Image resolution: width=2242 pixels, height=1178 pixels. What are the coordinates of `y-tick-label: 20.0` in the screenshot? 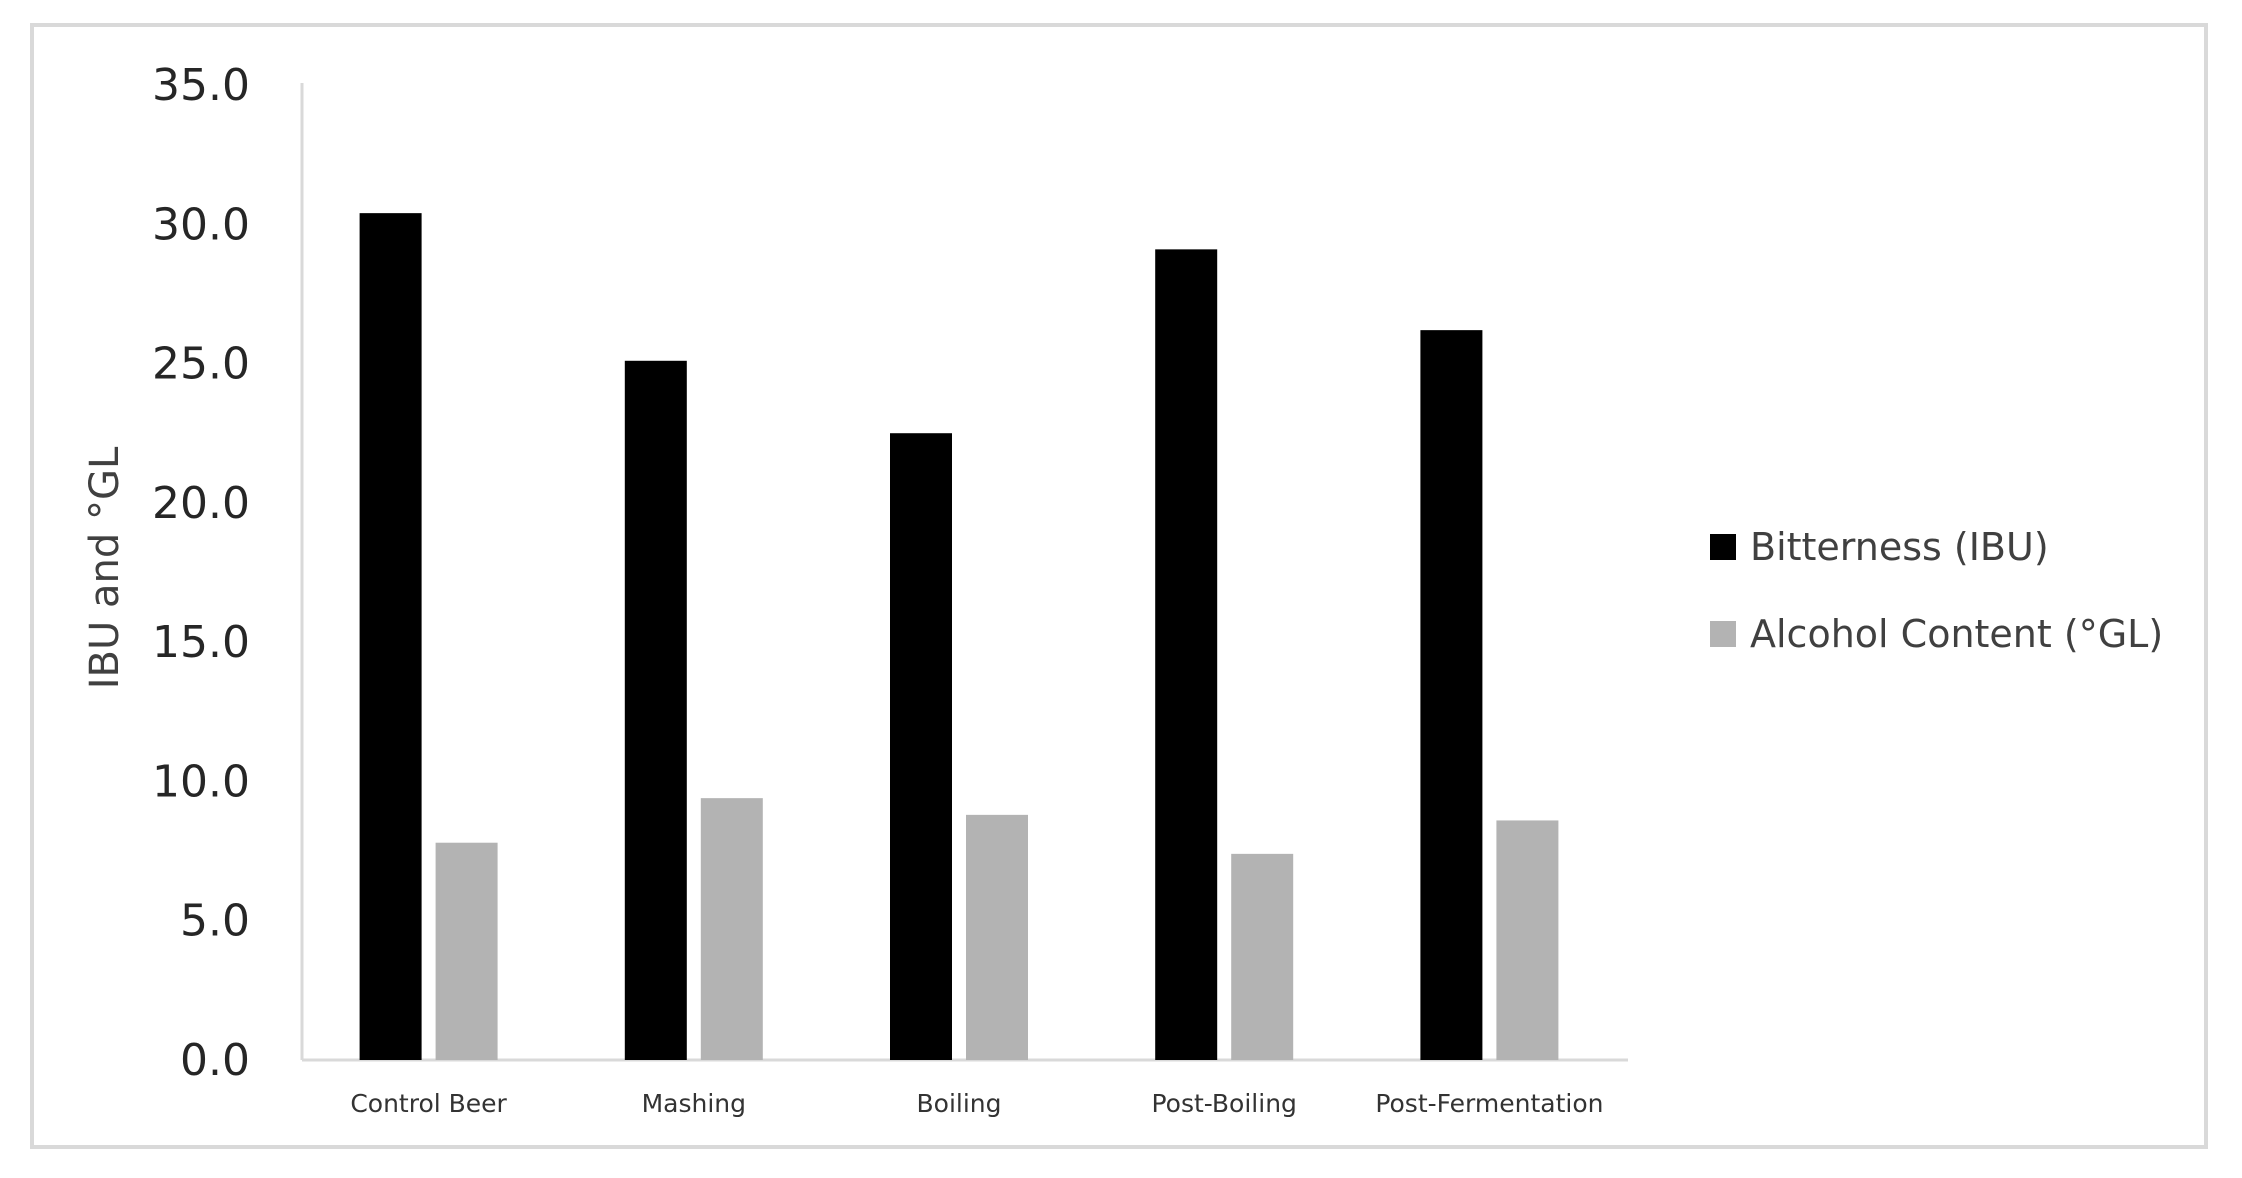 It's located at (201, 503).